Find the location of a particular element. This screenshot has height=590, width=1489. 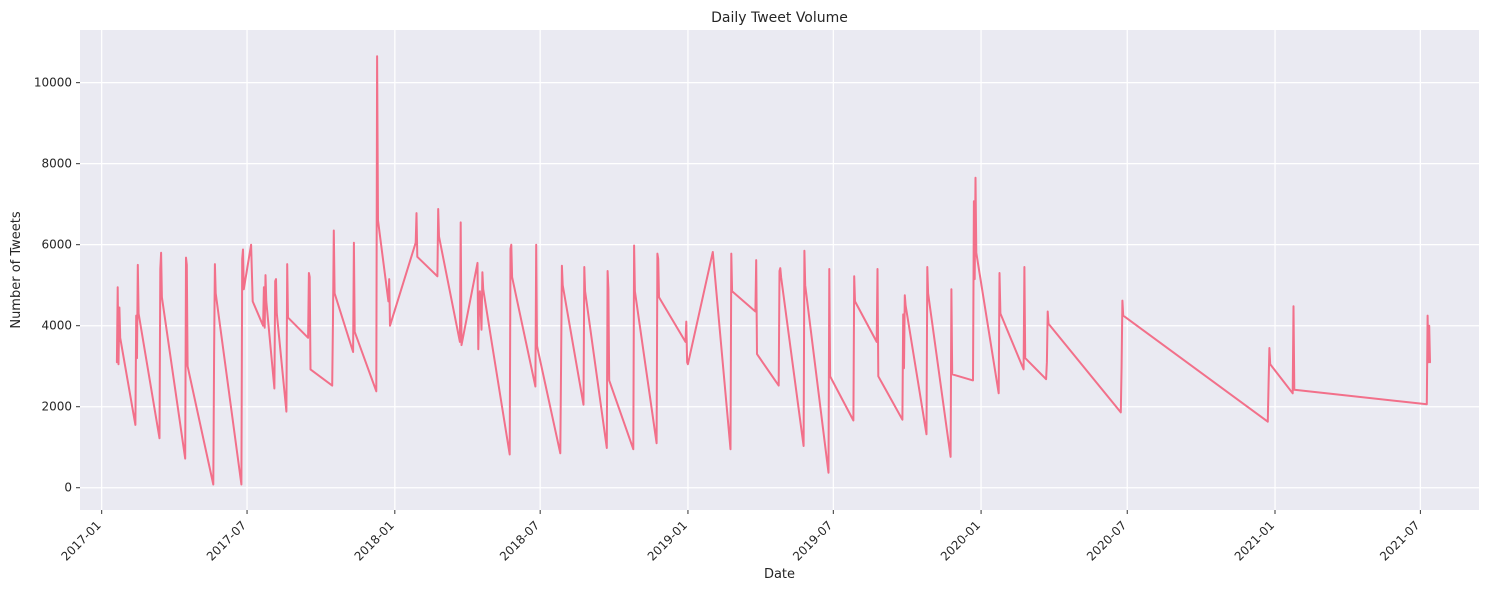

y-tick-label: 8000 is located at coordinates (56, 164).